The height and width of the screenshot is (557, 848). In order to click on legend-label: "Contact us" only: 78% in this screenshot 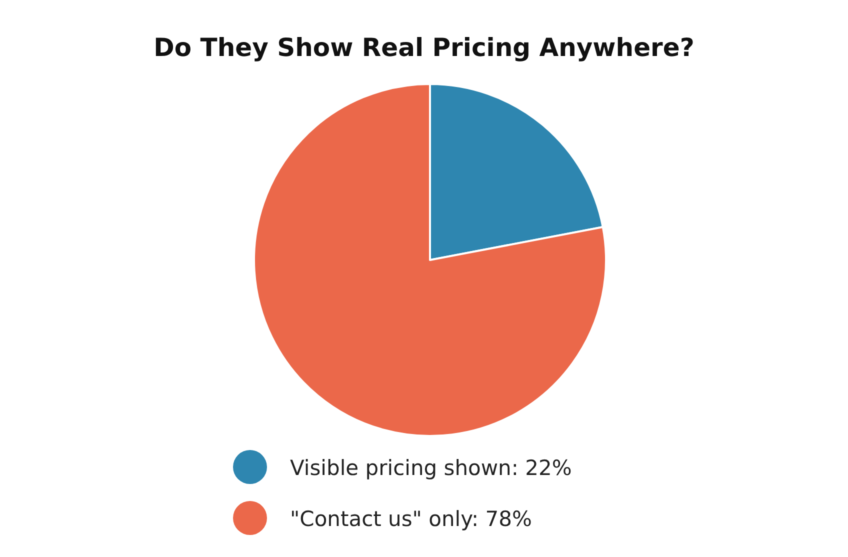, I will do `click(411, 519)`.